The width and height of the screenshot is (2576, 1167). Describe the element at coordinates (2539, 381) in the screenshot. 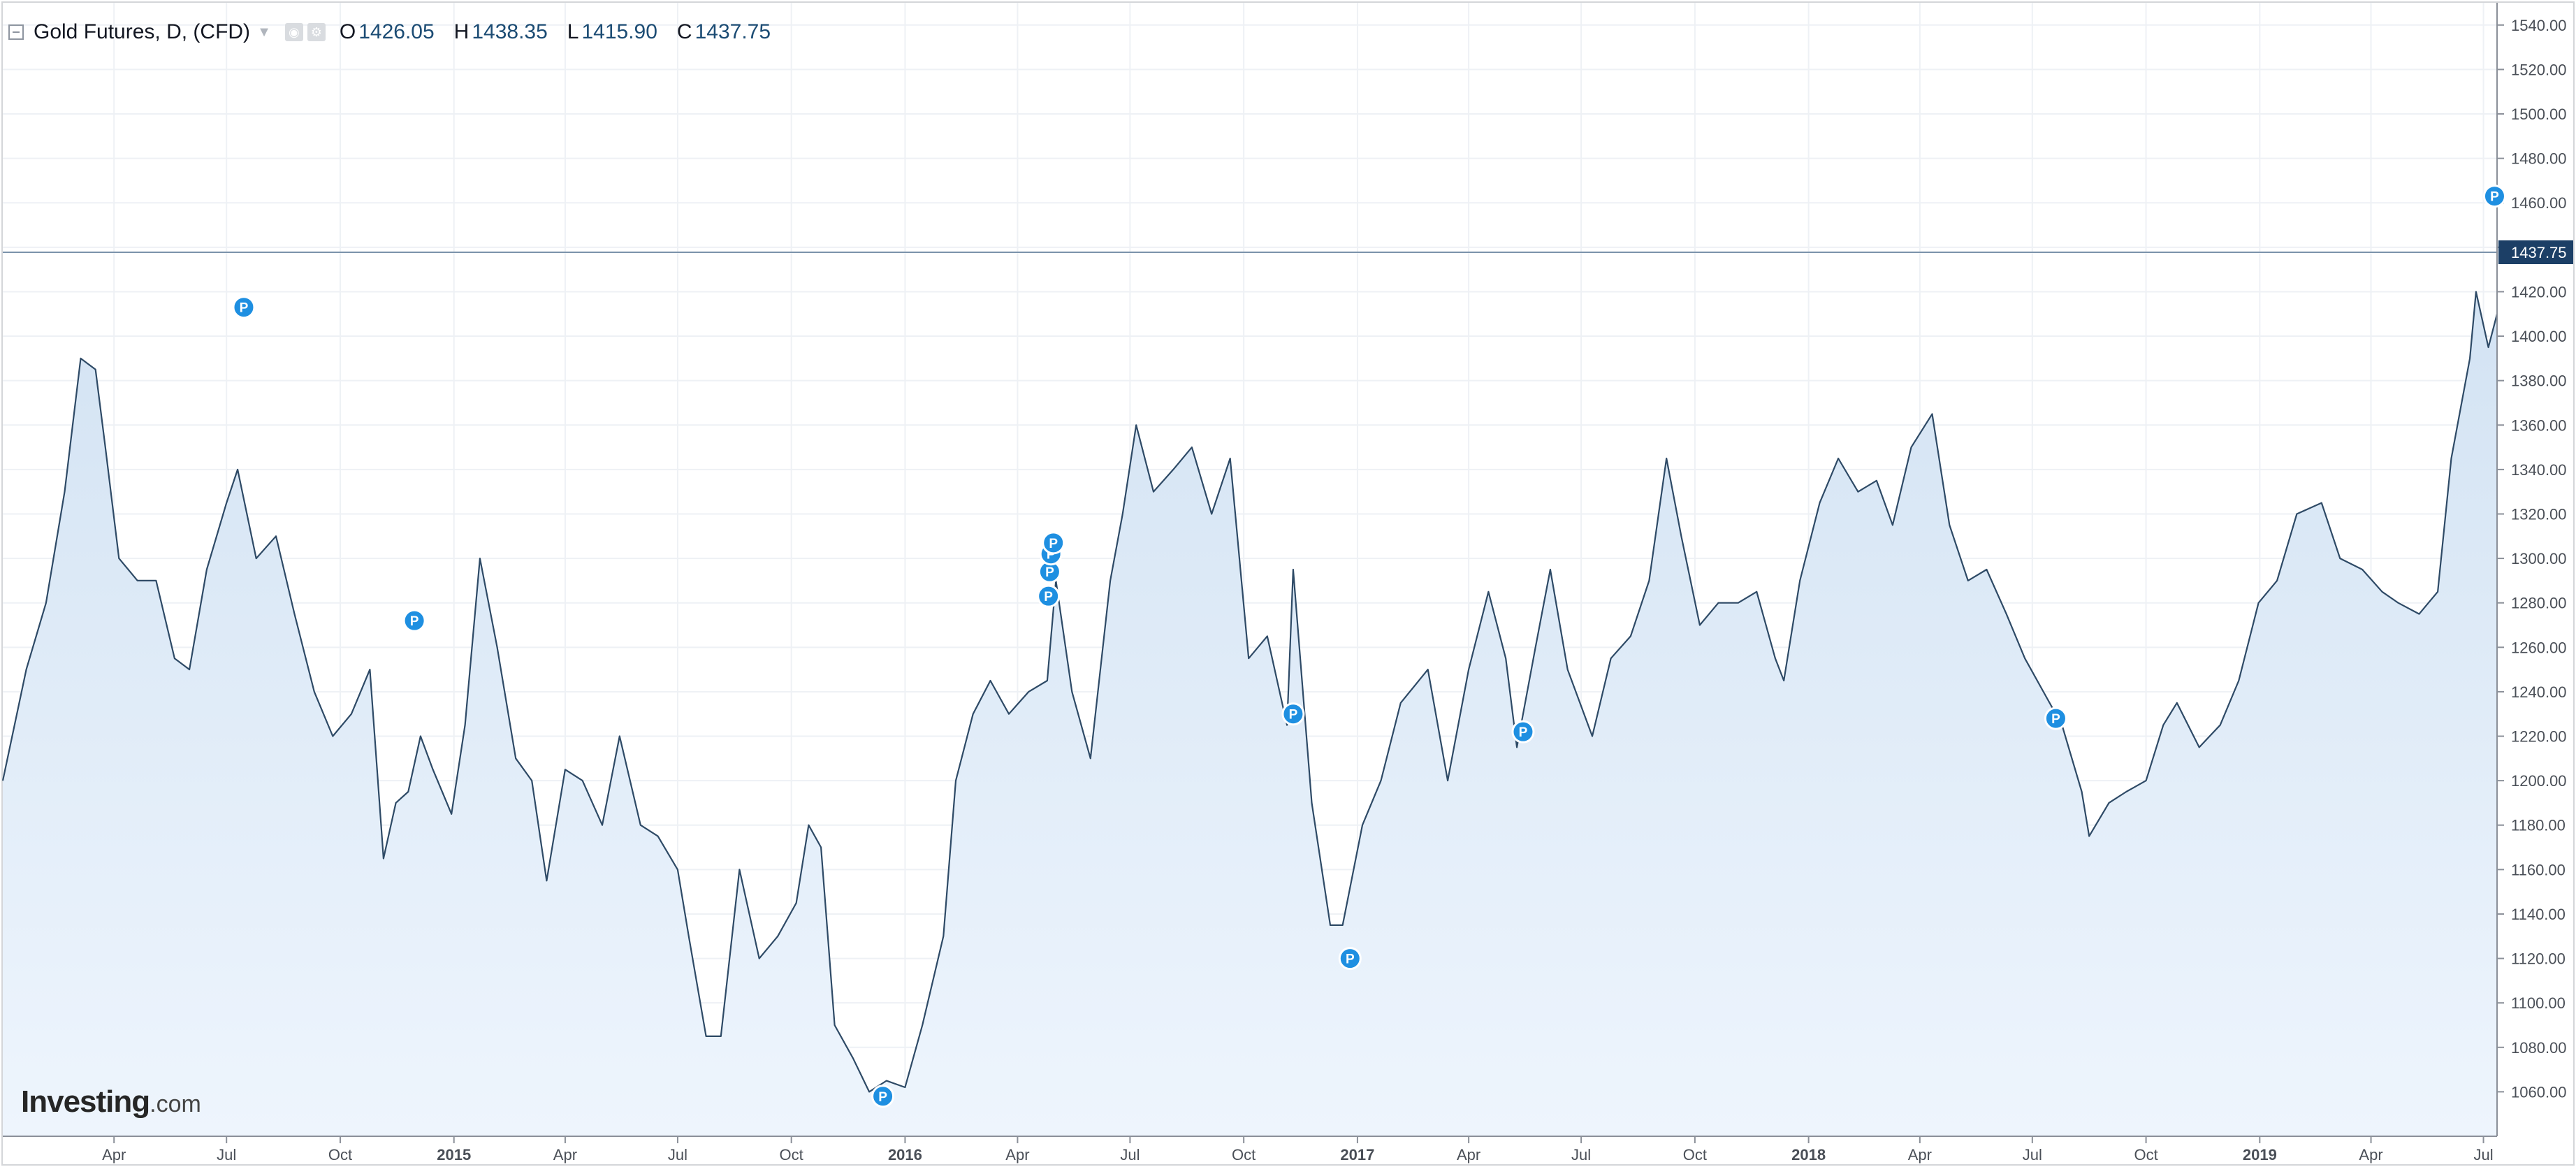

I see `y-tick-label: 1380.00` at that location.